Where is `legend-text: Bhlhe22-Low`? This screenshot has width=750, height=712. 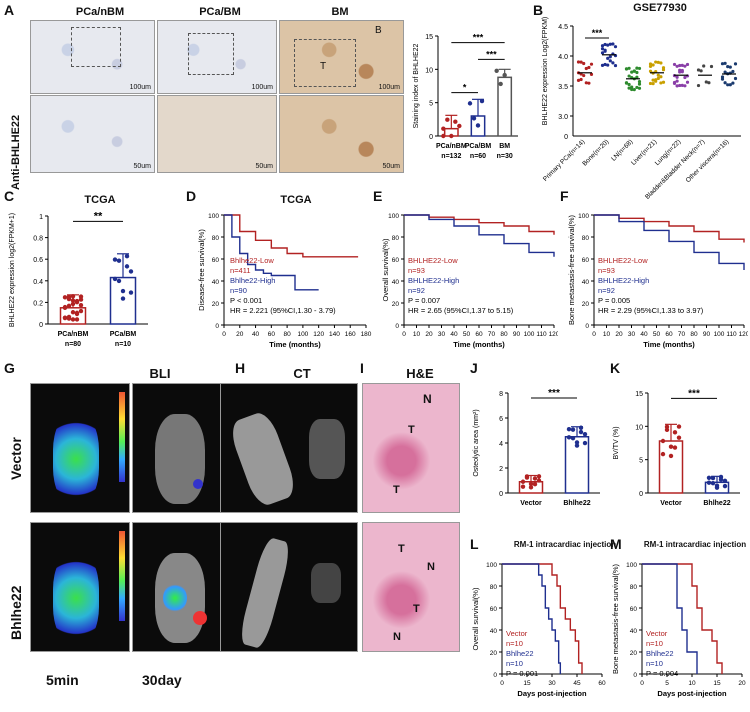 legend-text: Bhlhe22-Low is located at coordinates (252, 260).